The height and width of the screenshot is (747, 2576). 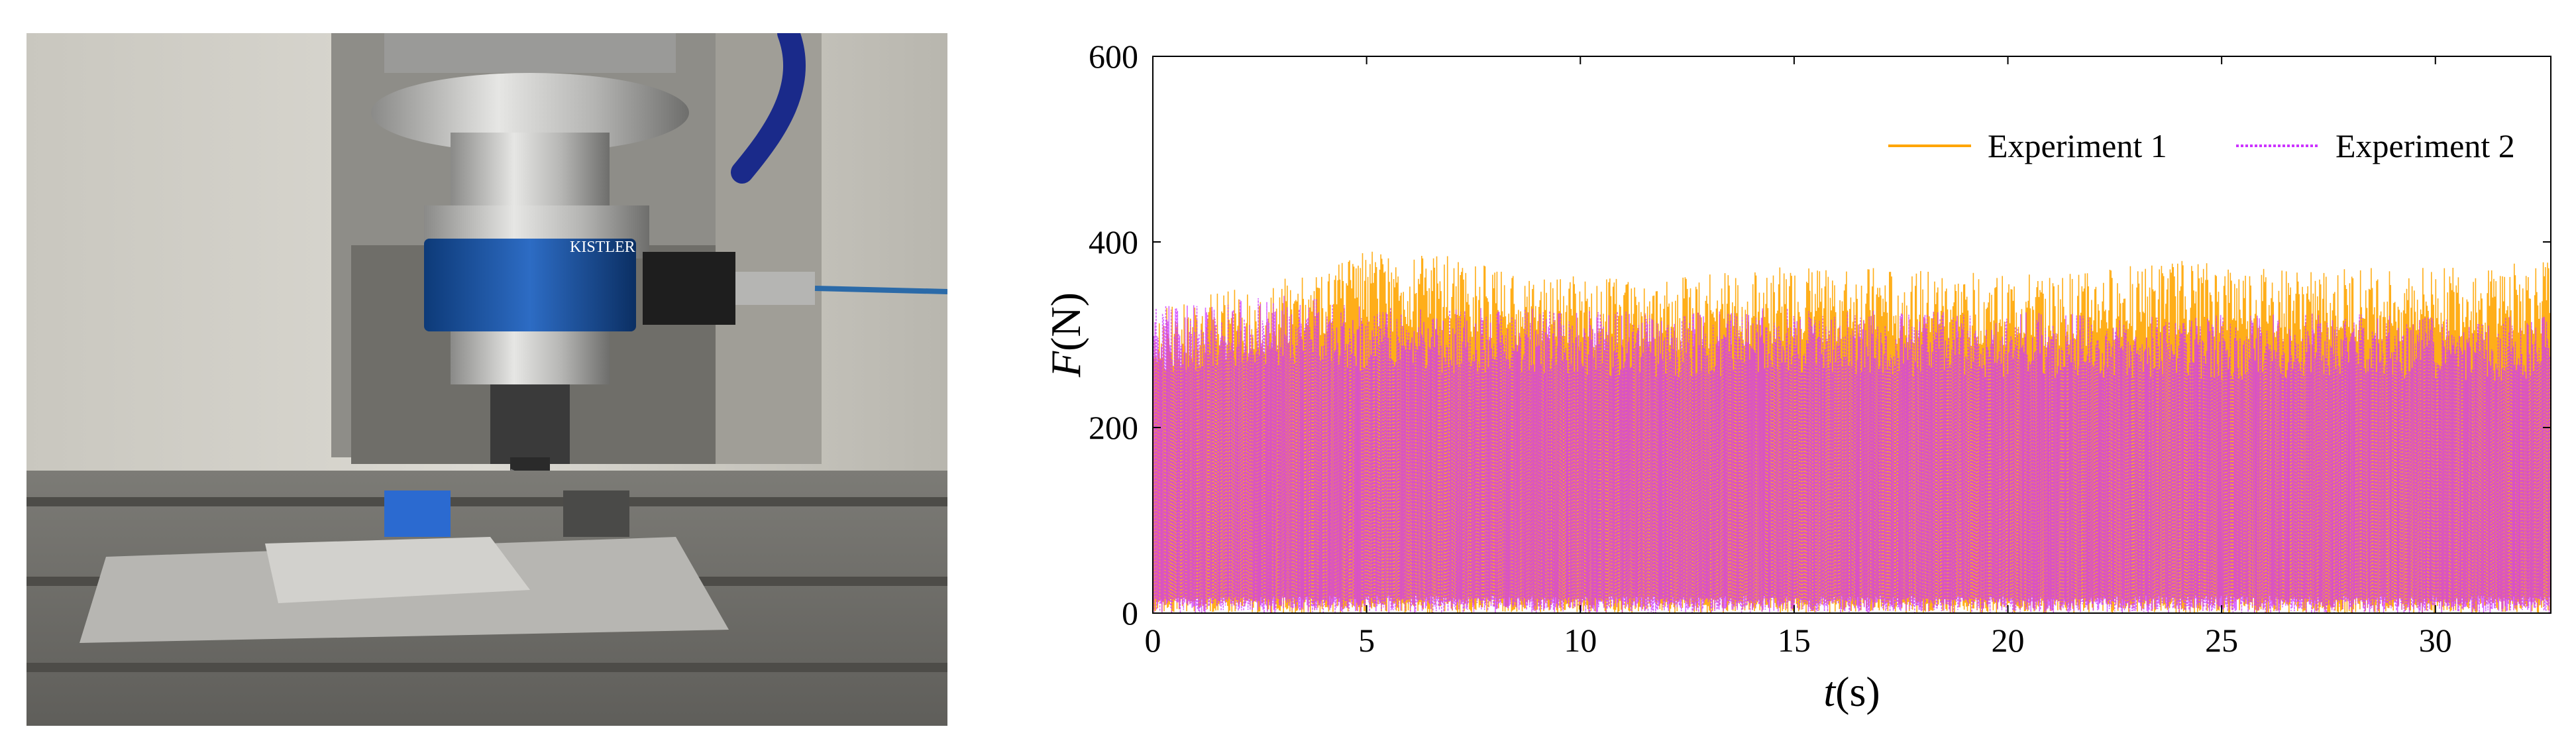 What do you see at coordinates (1130, 614) in the screenshot?
I see `y-tick-label: 0` at bounding box center [1130, 614].